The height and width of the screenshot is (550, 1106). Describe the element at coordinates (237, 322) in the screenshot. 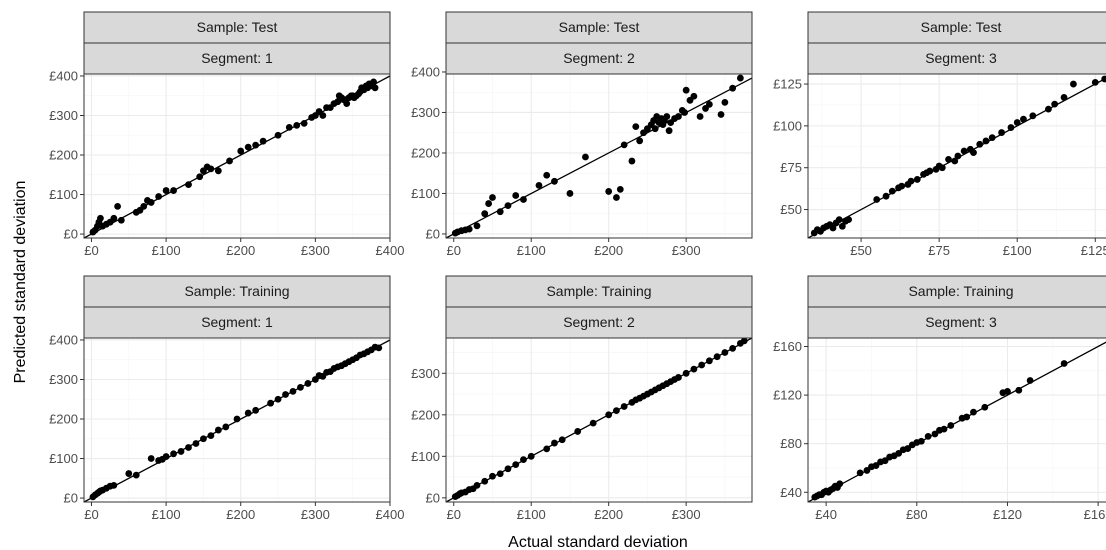

I see `segment-strip-label: Segment: 1` at that location.